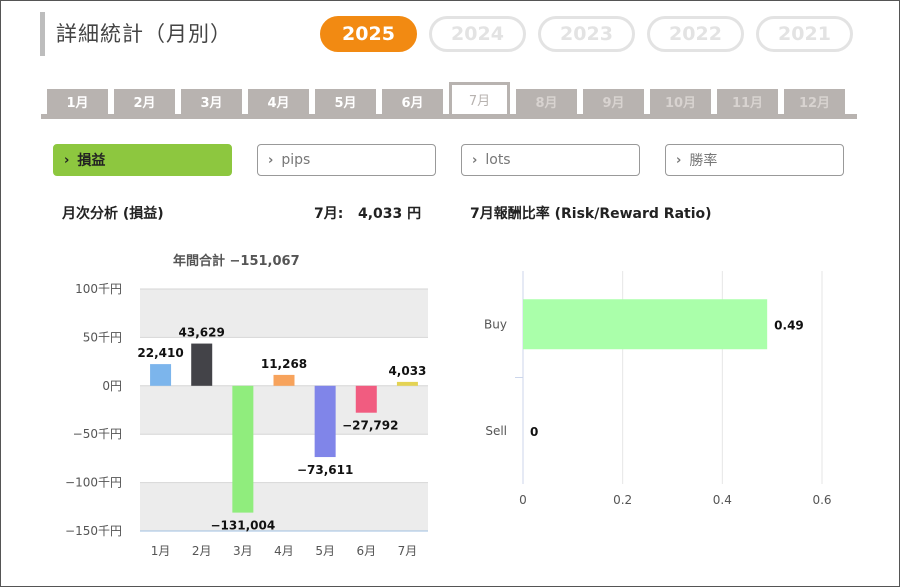 The height and width of the screenshot is (587, 900). I want to click on year-button-2025: 2025, so click(368, 34).